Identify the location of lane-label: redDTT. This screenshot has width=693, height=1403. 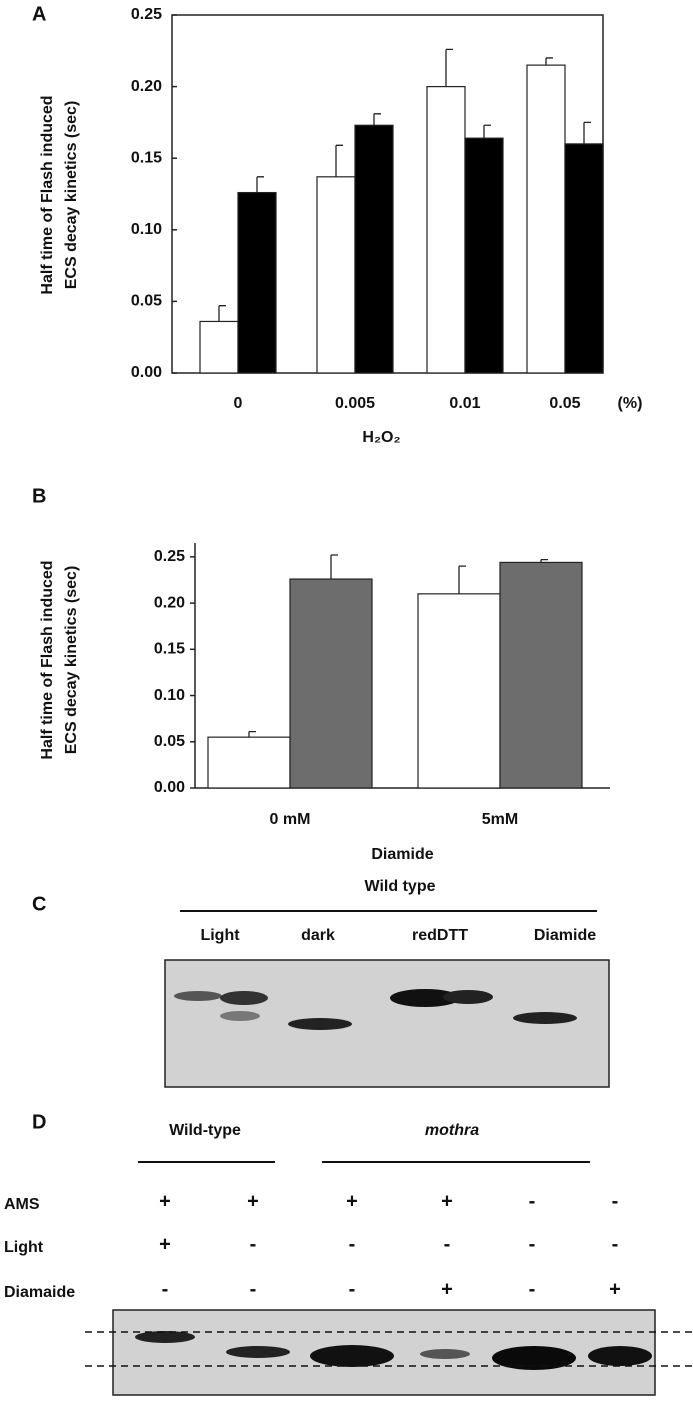
(440, 935).